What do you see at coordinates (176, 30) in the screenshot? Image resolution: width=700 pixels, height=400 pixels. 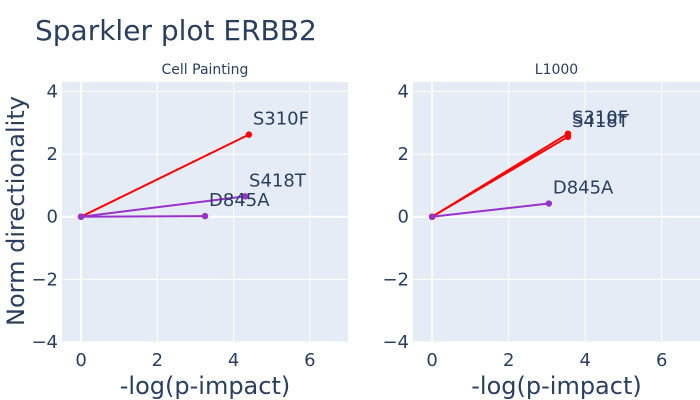 I see `figure-title: Sparkler plot ERBB2` at bounding box center [176, 30].